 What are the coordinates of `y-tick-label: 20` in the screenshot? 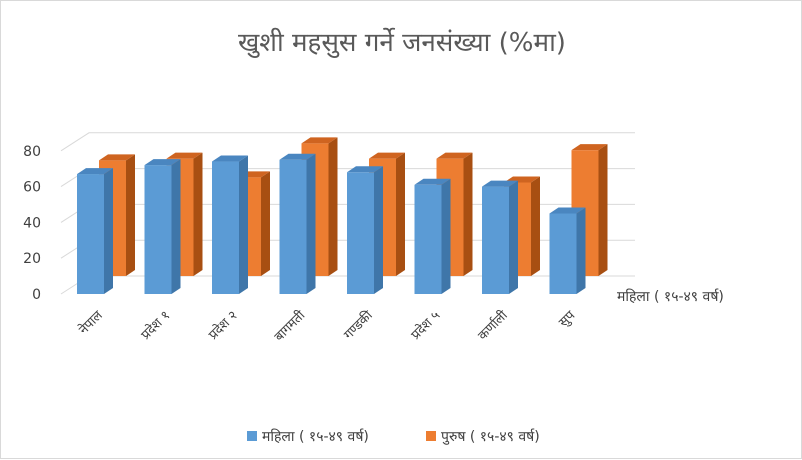 It's located at (32, 259).